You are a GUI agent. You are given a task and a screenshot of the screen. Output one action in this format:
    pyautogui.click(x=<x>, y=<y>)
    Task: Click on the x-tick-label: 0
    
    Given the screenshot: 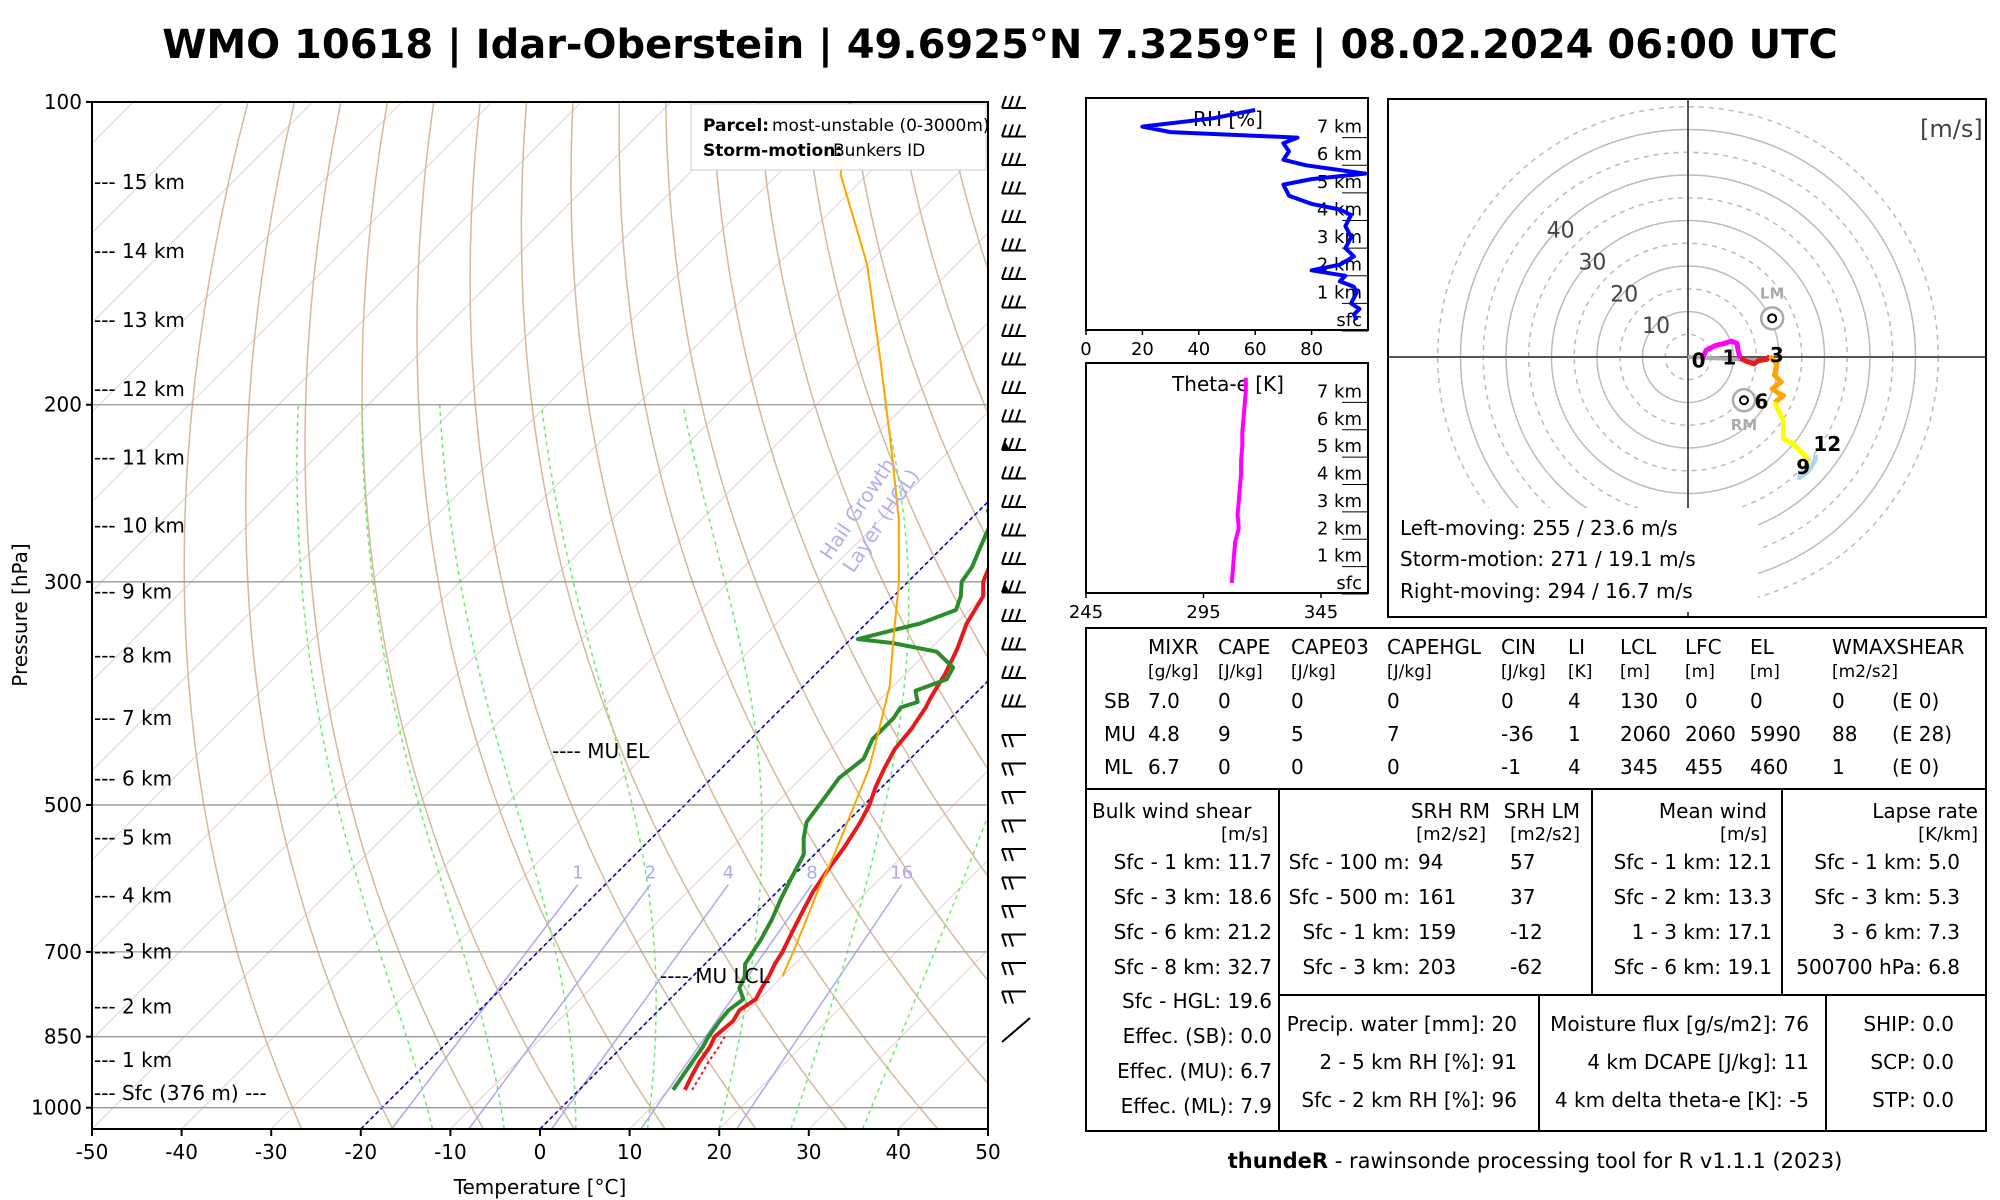 What is the action you would take?
    pyautogui.click(x=540, y=1152)
    